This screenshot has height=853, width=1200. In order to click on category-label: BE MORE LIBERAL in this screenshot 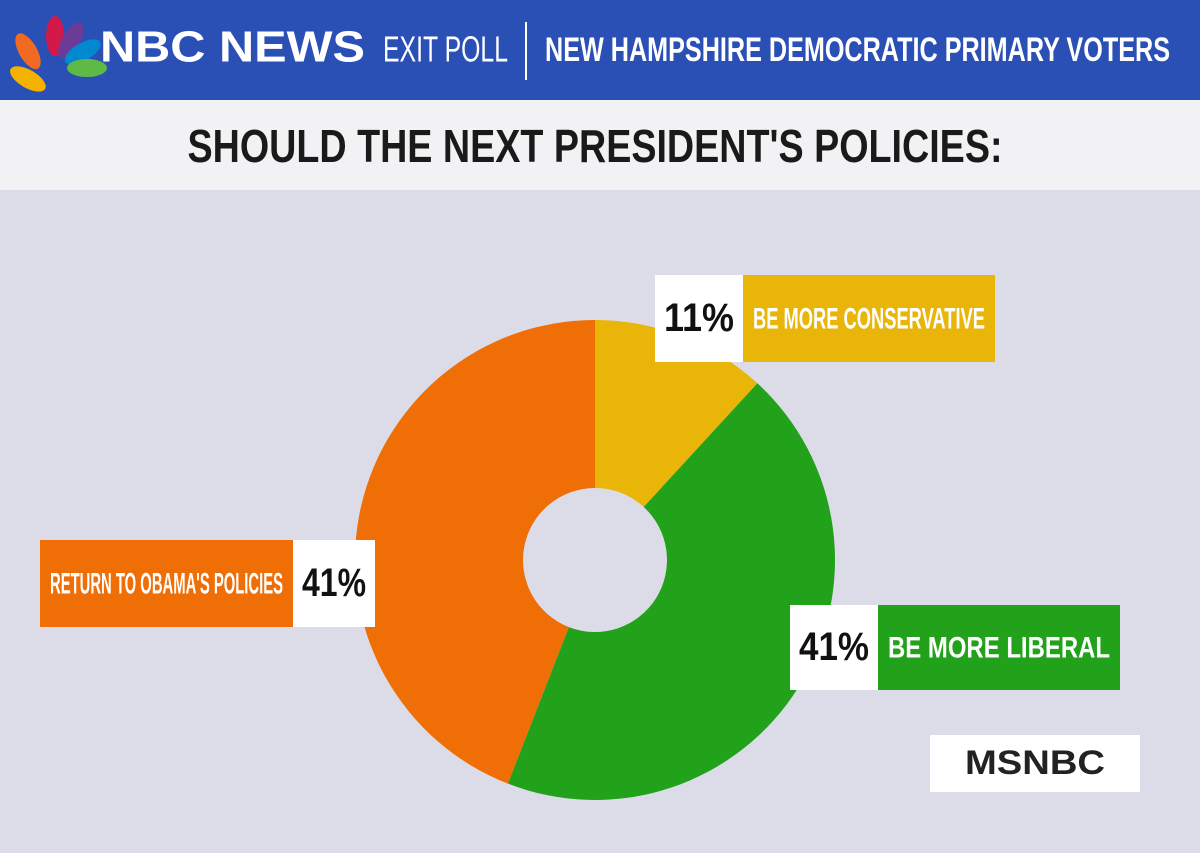, I will do `click(999, 647)`.